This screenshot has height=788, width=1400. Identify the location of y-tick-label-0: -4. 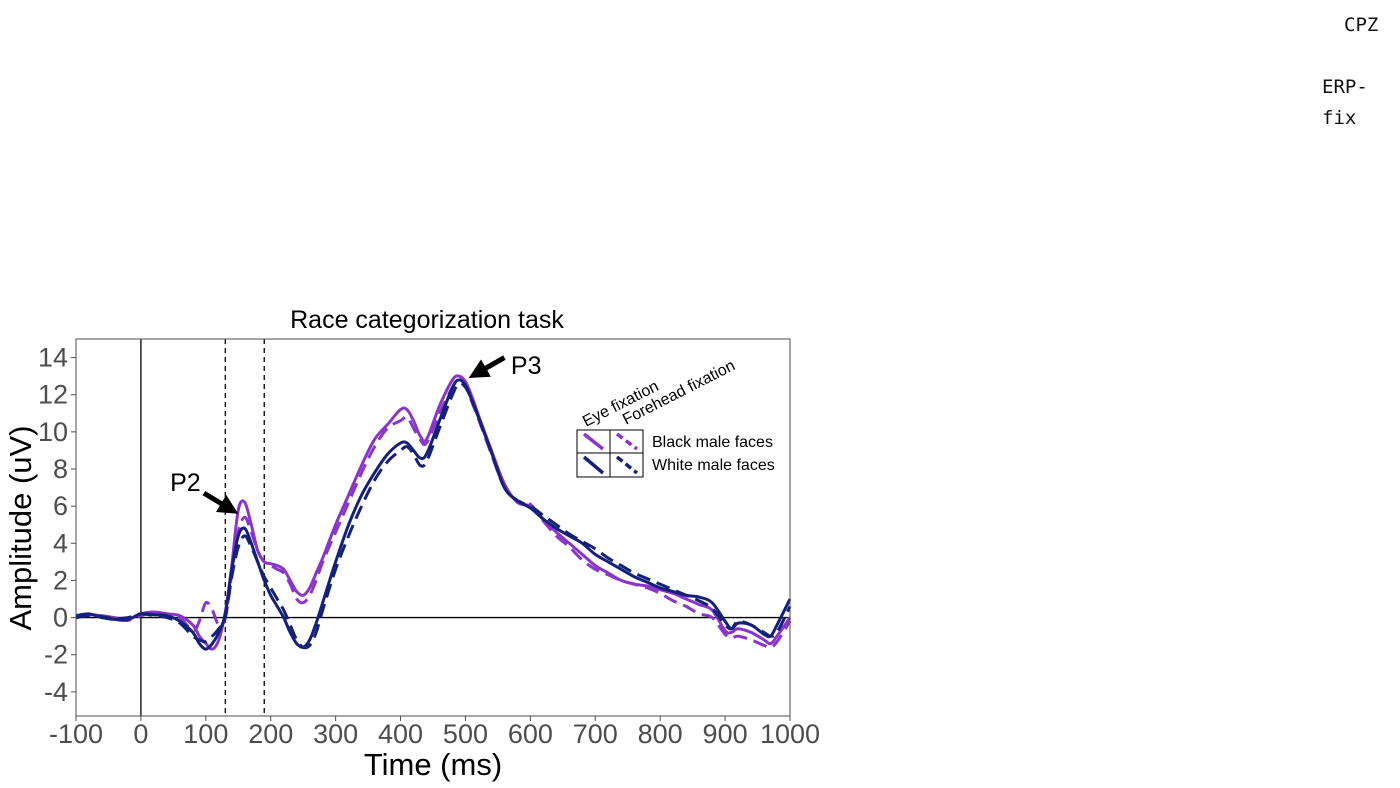
(56, 692).